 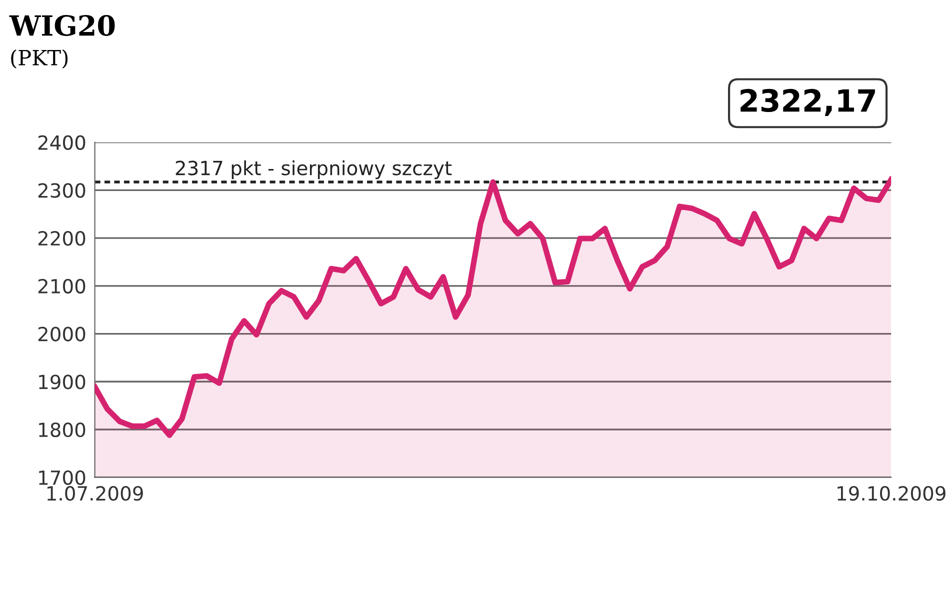 I want to click on x-tick-label: 1.07.2009, so click(x=95, y=493).